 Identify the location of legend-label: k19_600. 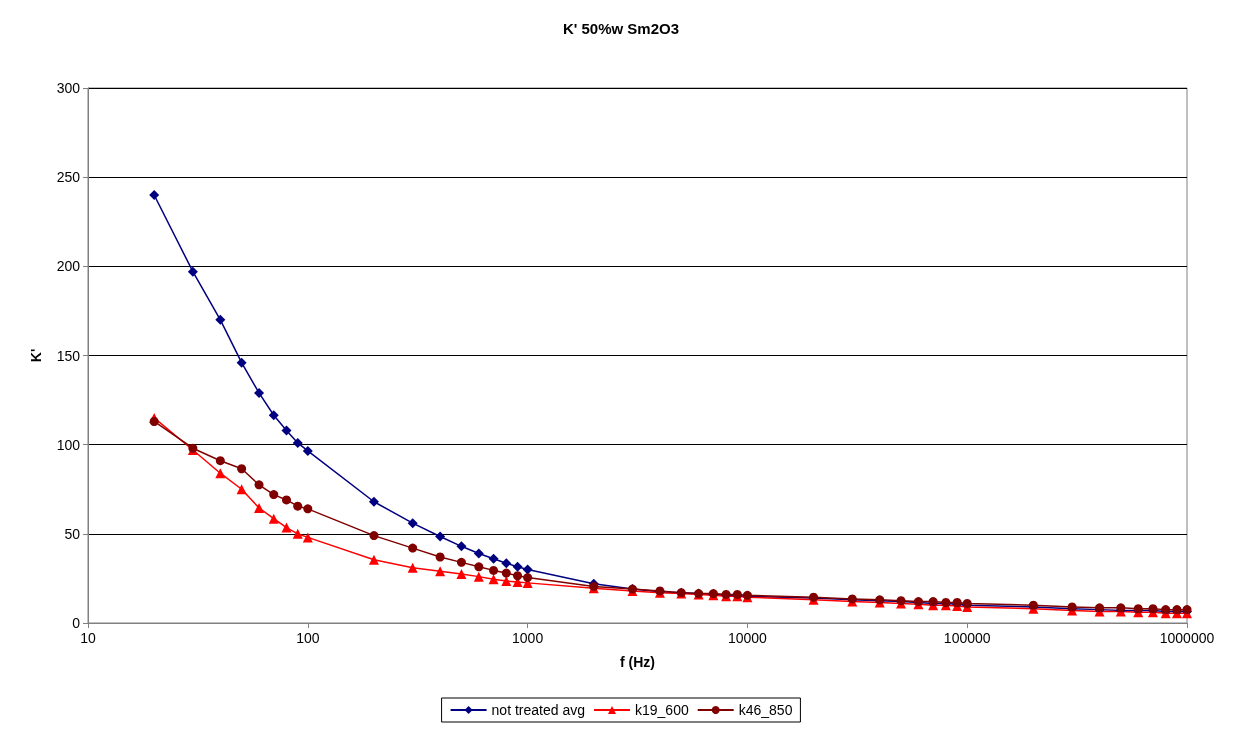
(661, 710).